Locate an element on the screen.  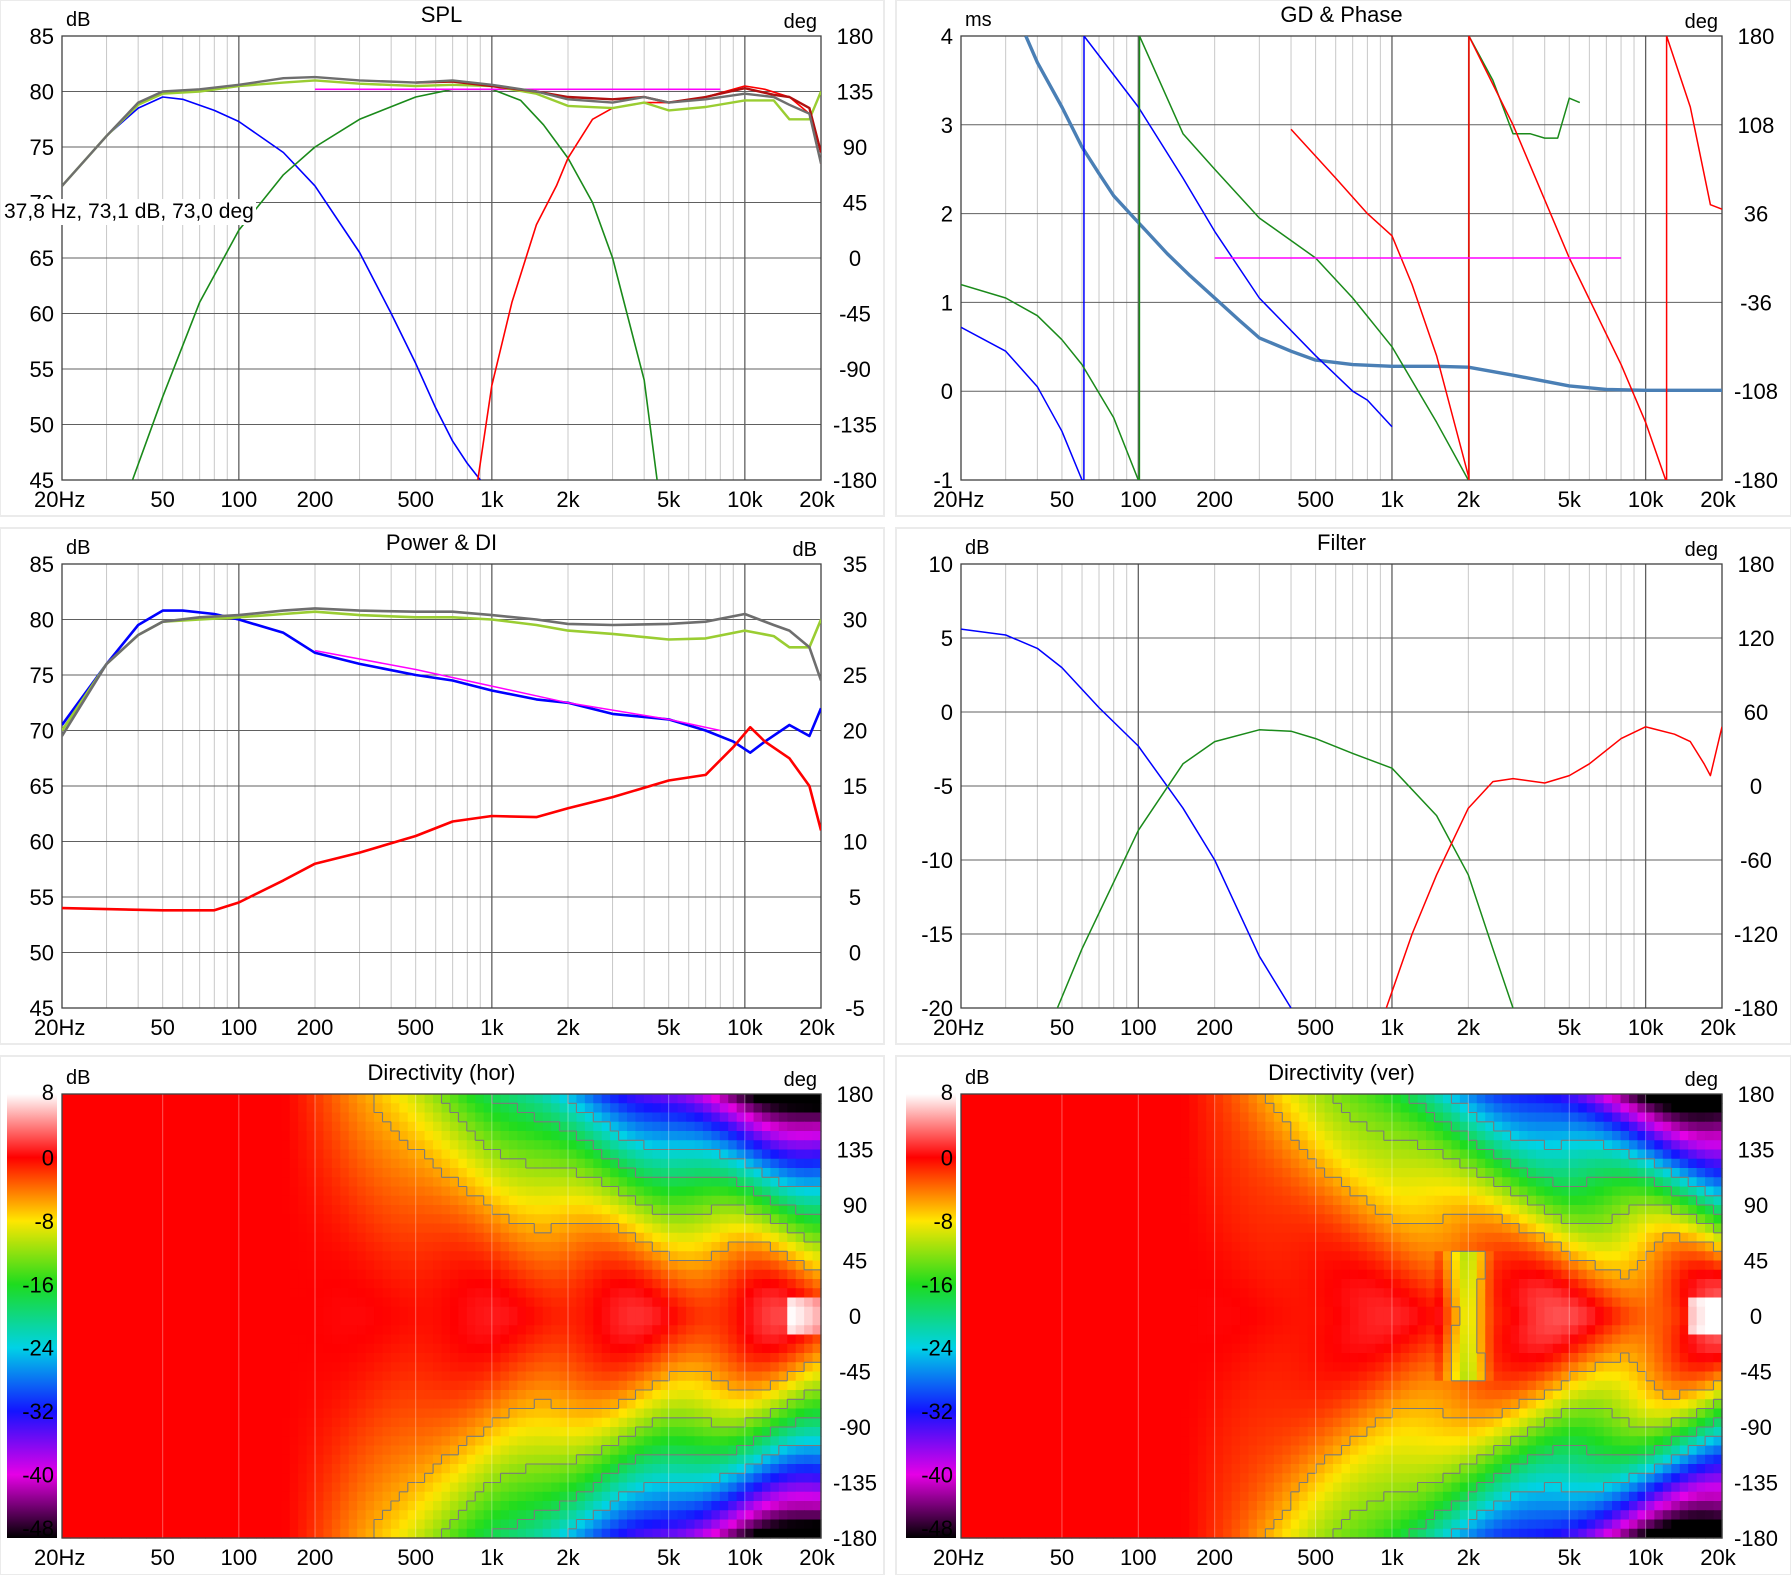
x-tick-label: 200 is located at coordinates (315, 499).